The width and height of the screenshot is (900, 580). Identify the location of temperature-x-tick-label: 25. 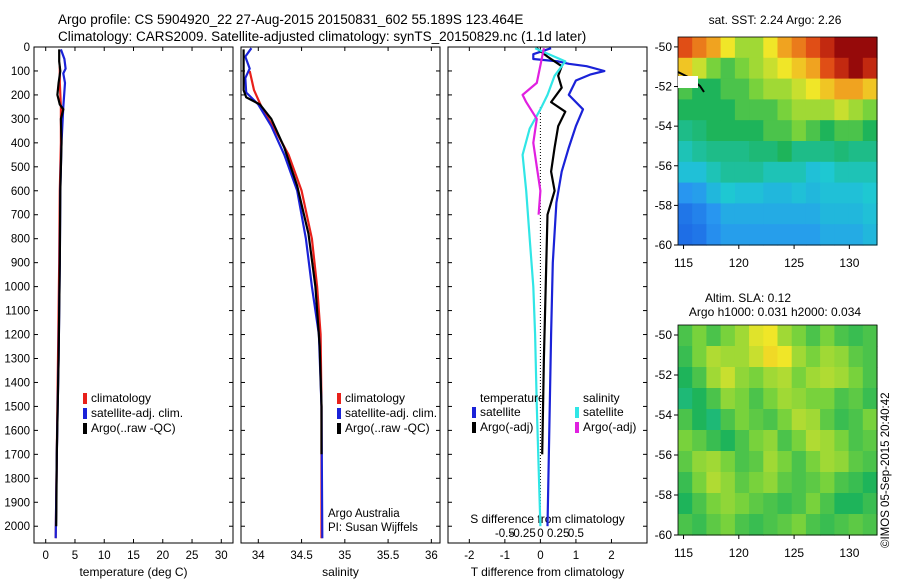
(192, 556).